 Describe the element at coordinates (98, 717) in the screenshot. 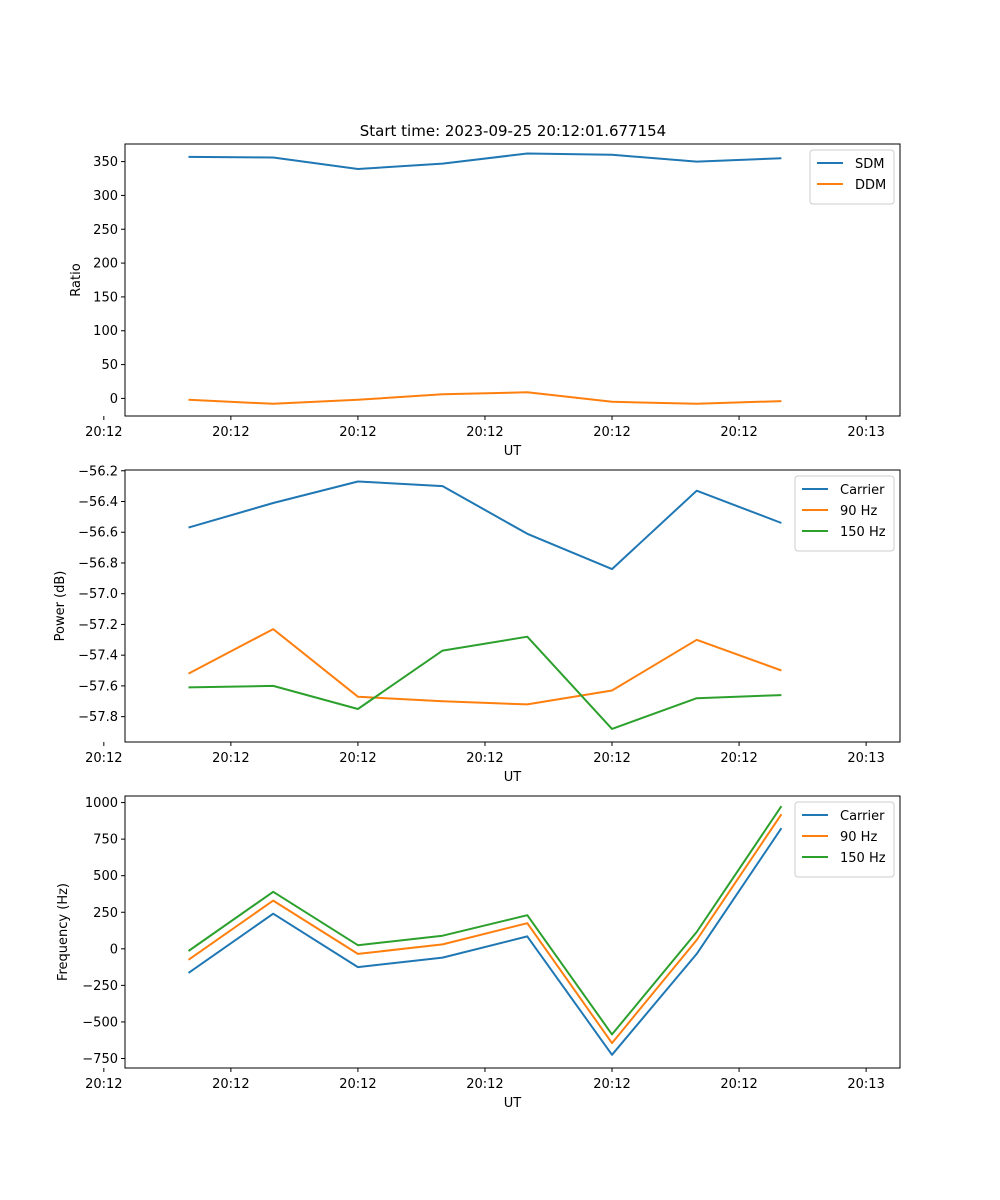

I see `y-tick-label: −57.8` at that location.